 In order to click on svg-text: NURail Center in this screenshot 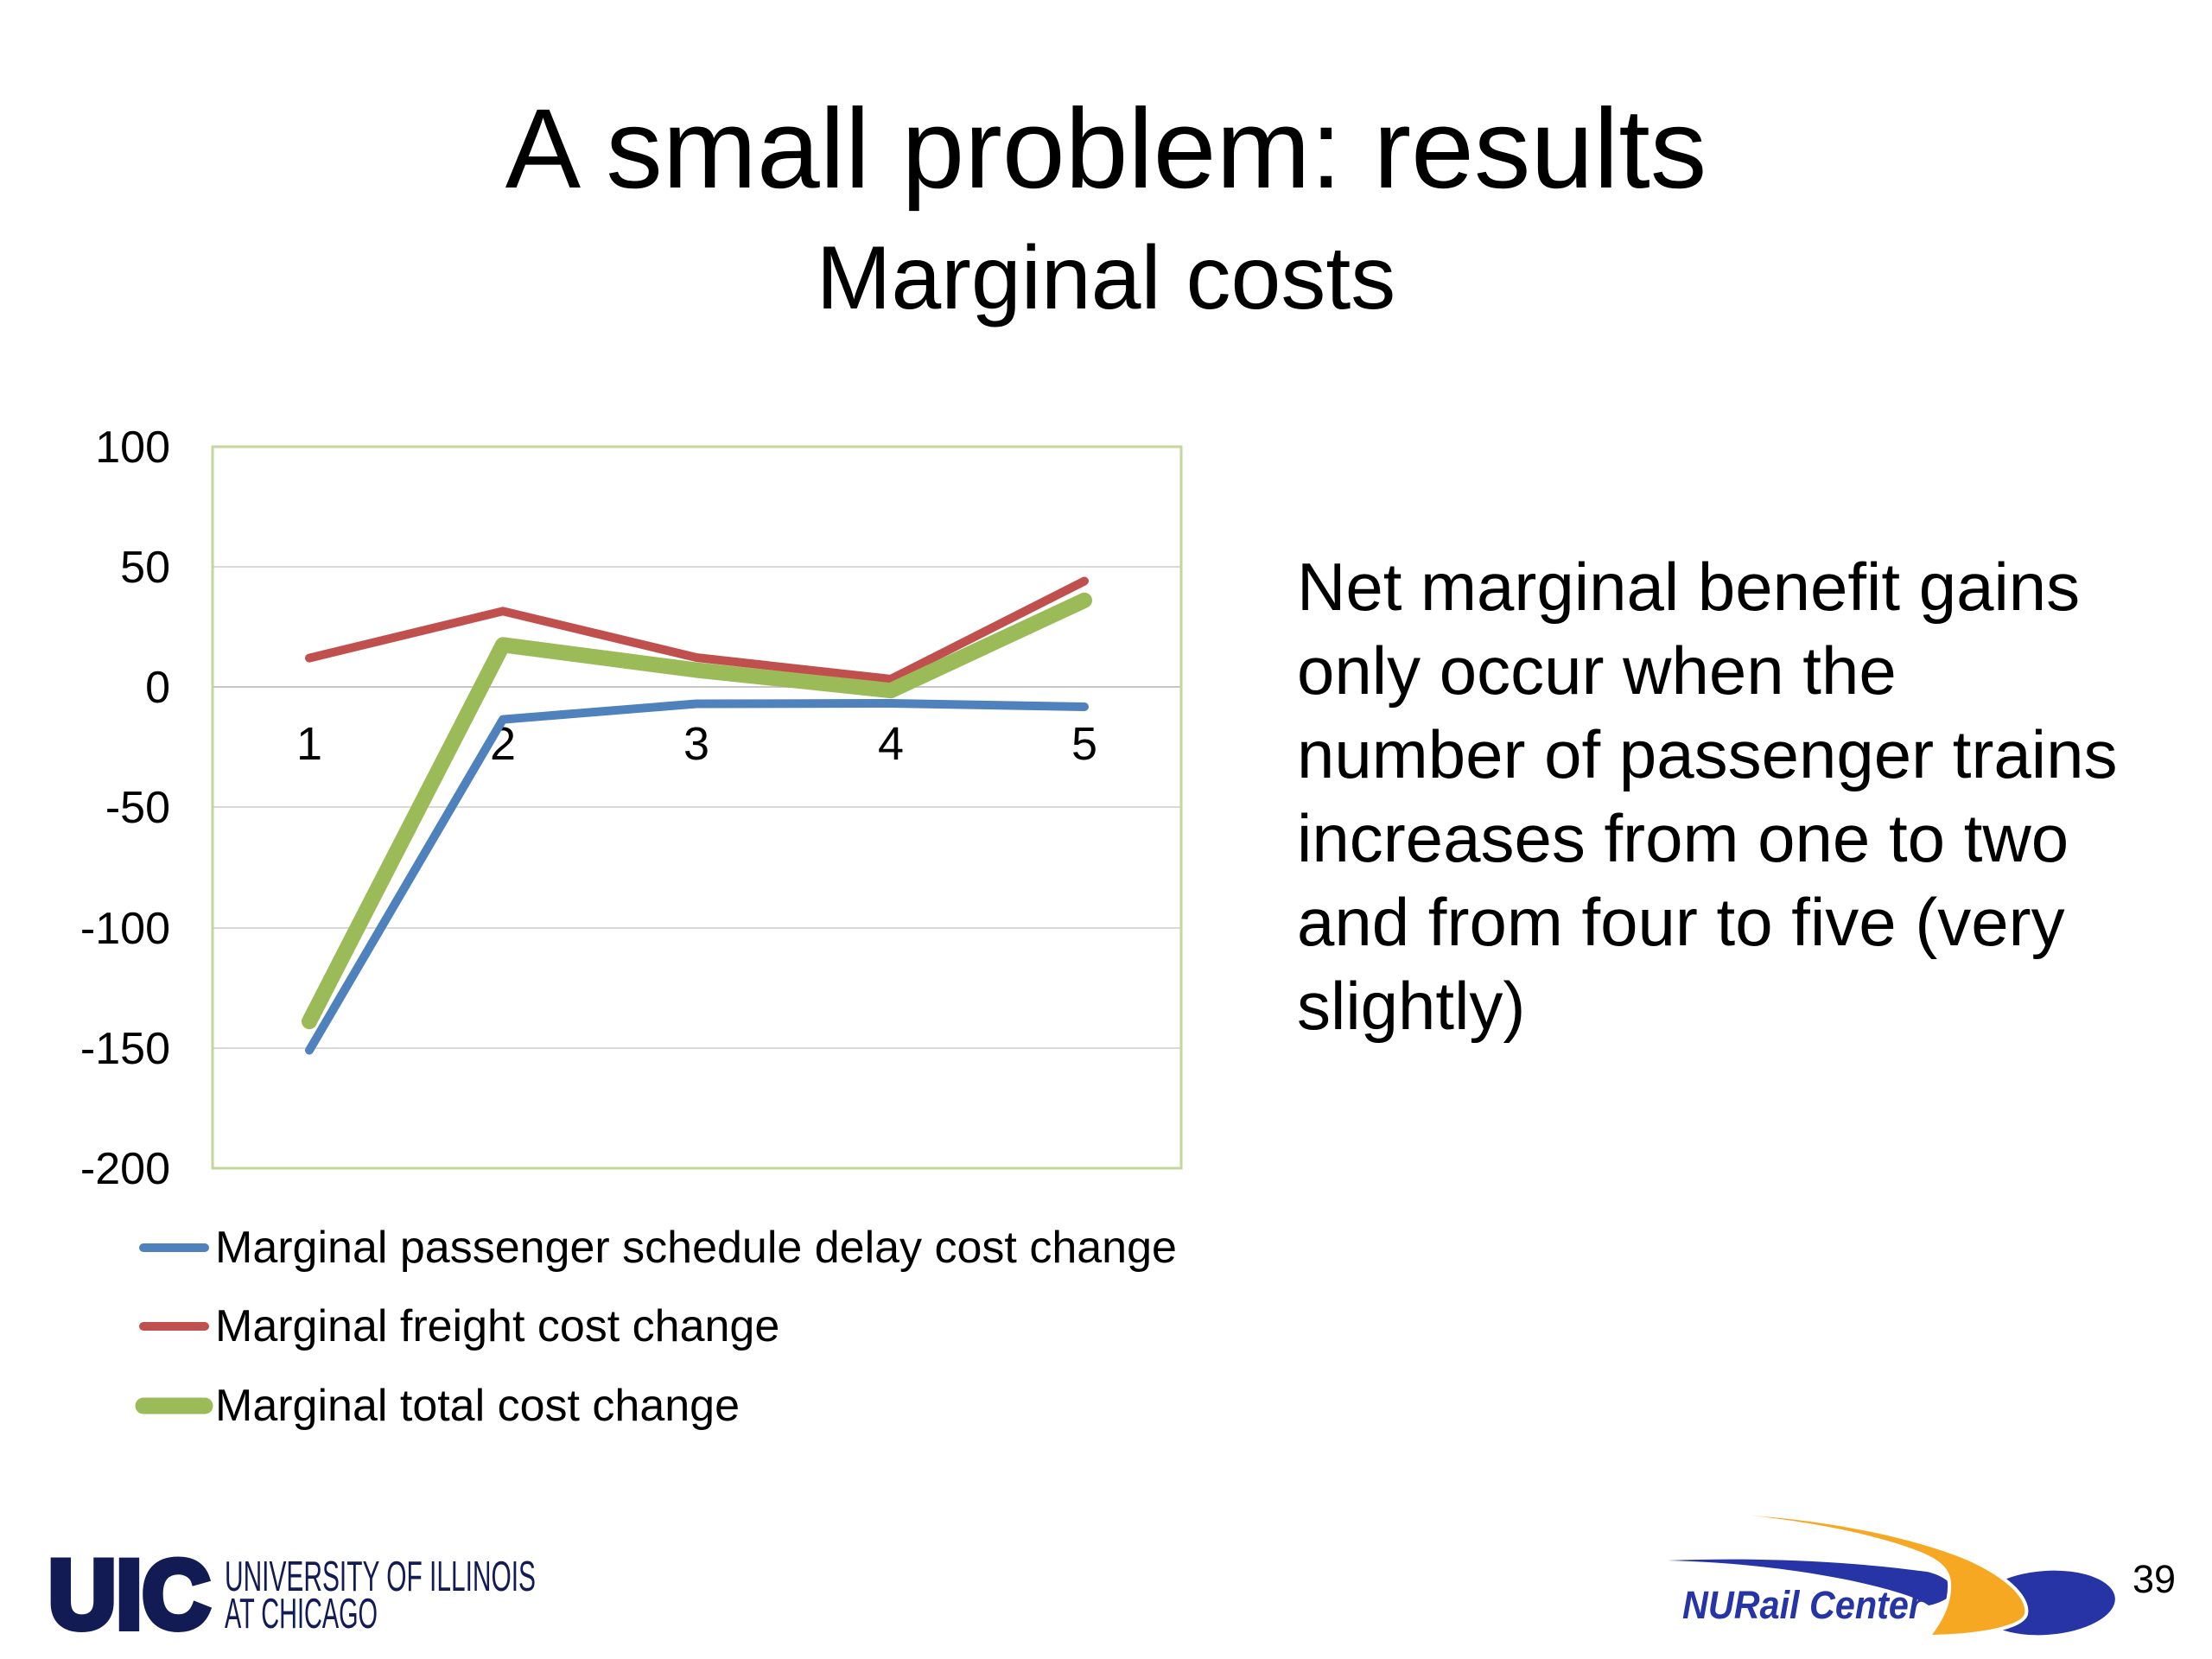, I will do `click(1803, 1605)`.